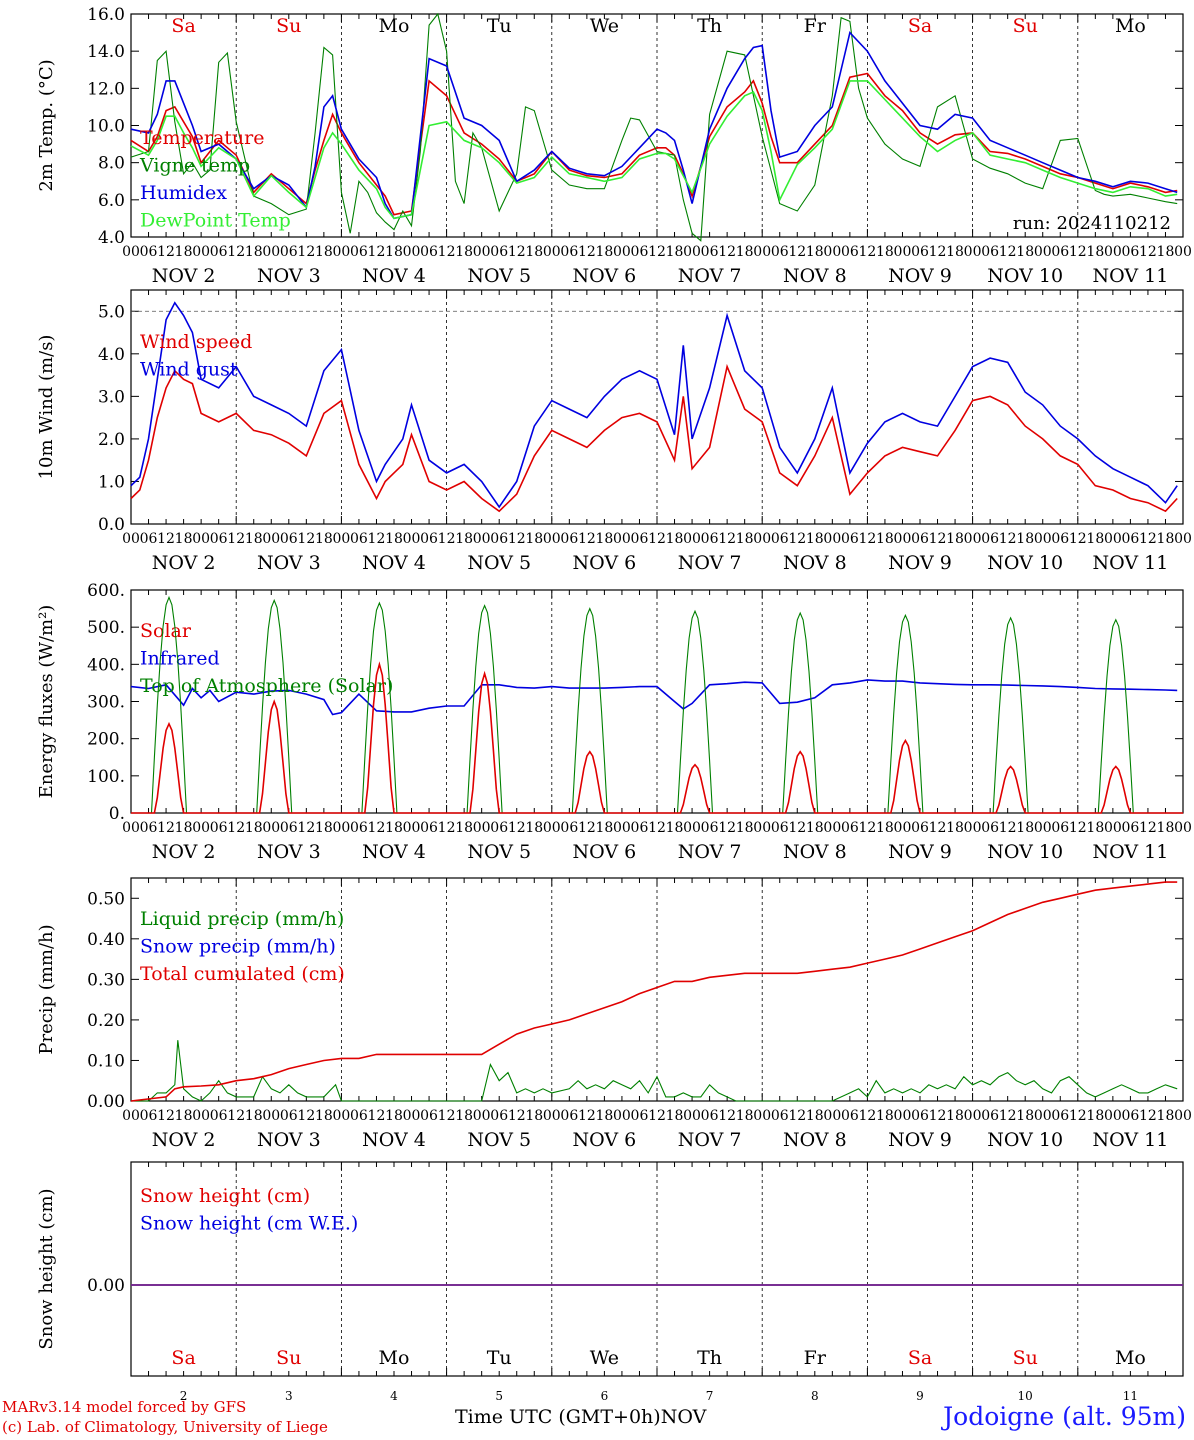  Describe the element at coordinates (46, 702) in the screenshot. I see `y-axis-label: Energy fluxes (W/m²)` at that location.